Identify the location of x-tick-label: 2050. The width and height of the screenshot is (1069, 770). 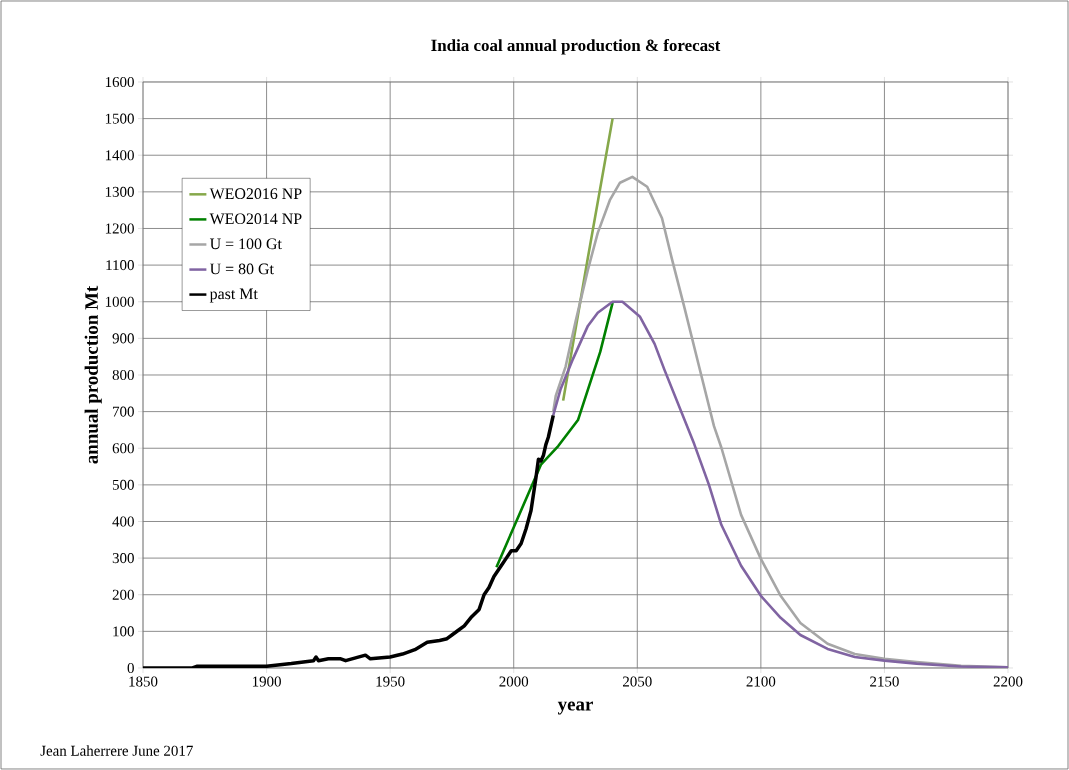
(637, 681).